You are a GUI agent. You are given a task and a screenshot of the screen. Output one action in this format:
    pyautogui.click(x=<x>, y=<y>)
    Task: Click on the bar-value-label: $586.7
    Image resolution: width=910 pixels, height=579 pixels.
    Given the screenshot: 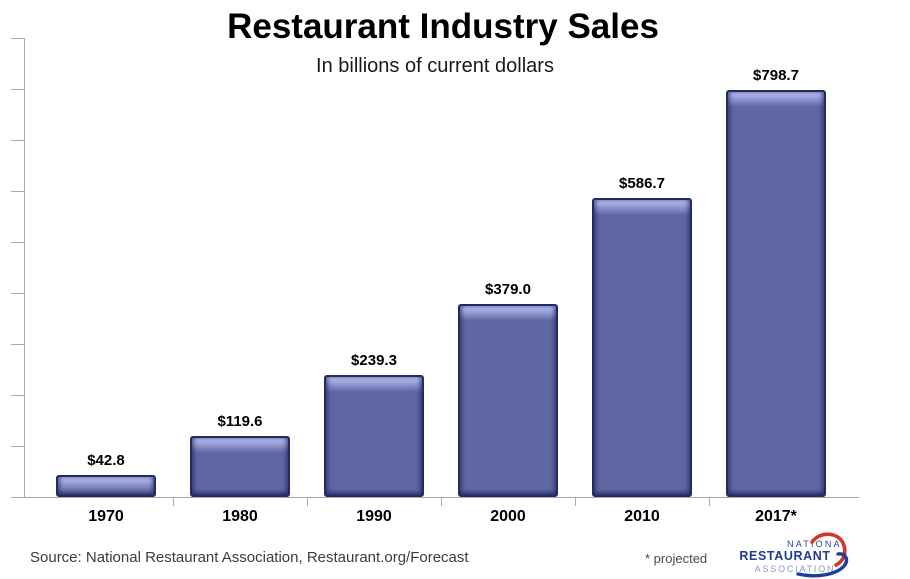 What is the action you would take?
    pyautogui.click(x=642, y=183)
    